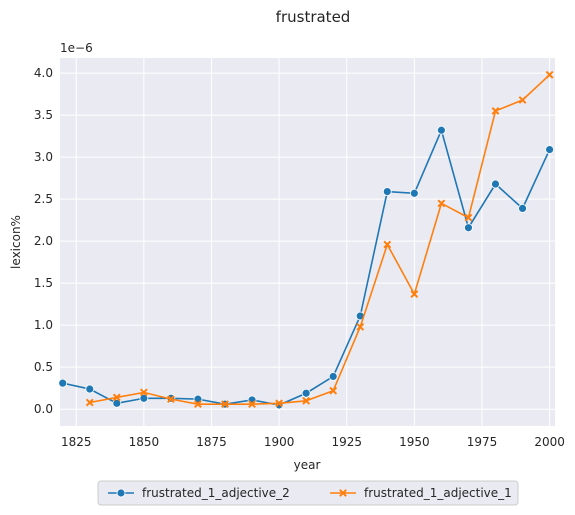  I want to click on y-axis-ticks: 0.0 0.5 1.0 1.5 2.0 2.5 3.0 3.5 4.0, so click(43, 241).